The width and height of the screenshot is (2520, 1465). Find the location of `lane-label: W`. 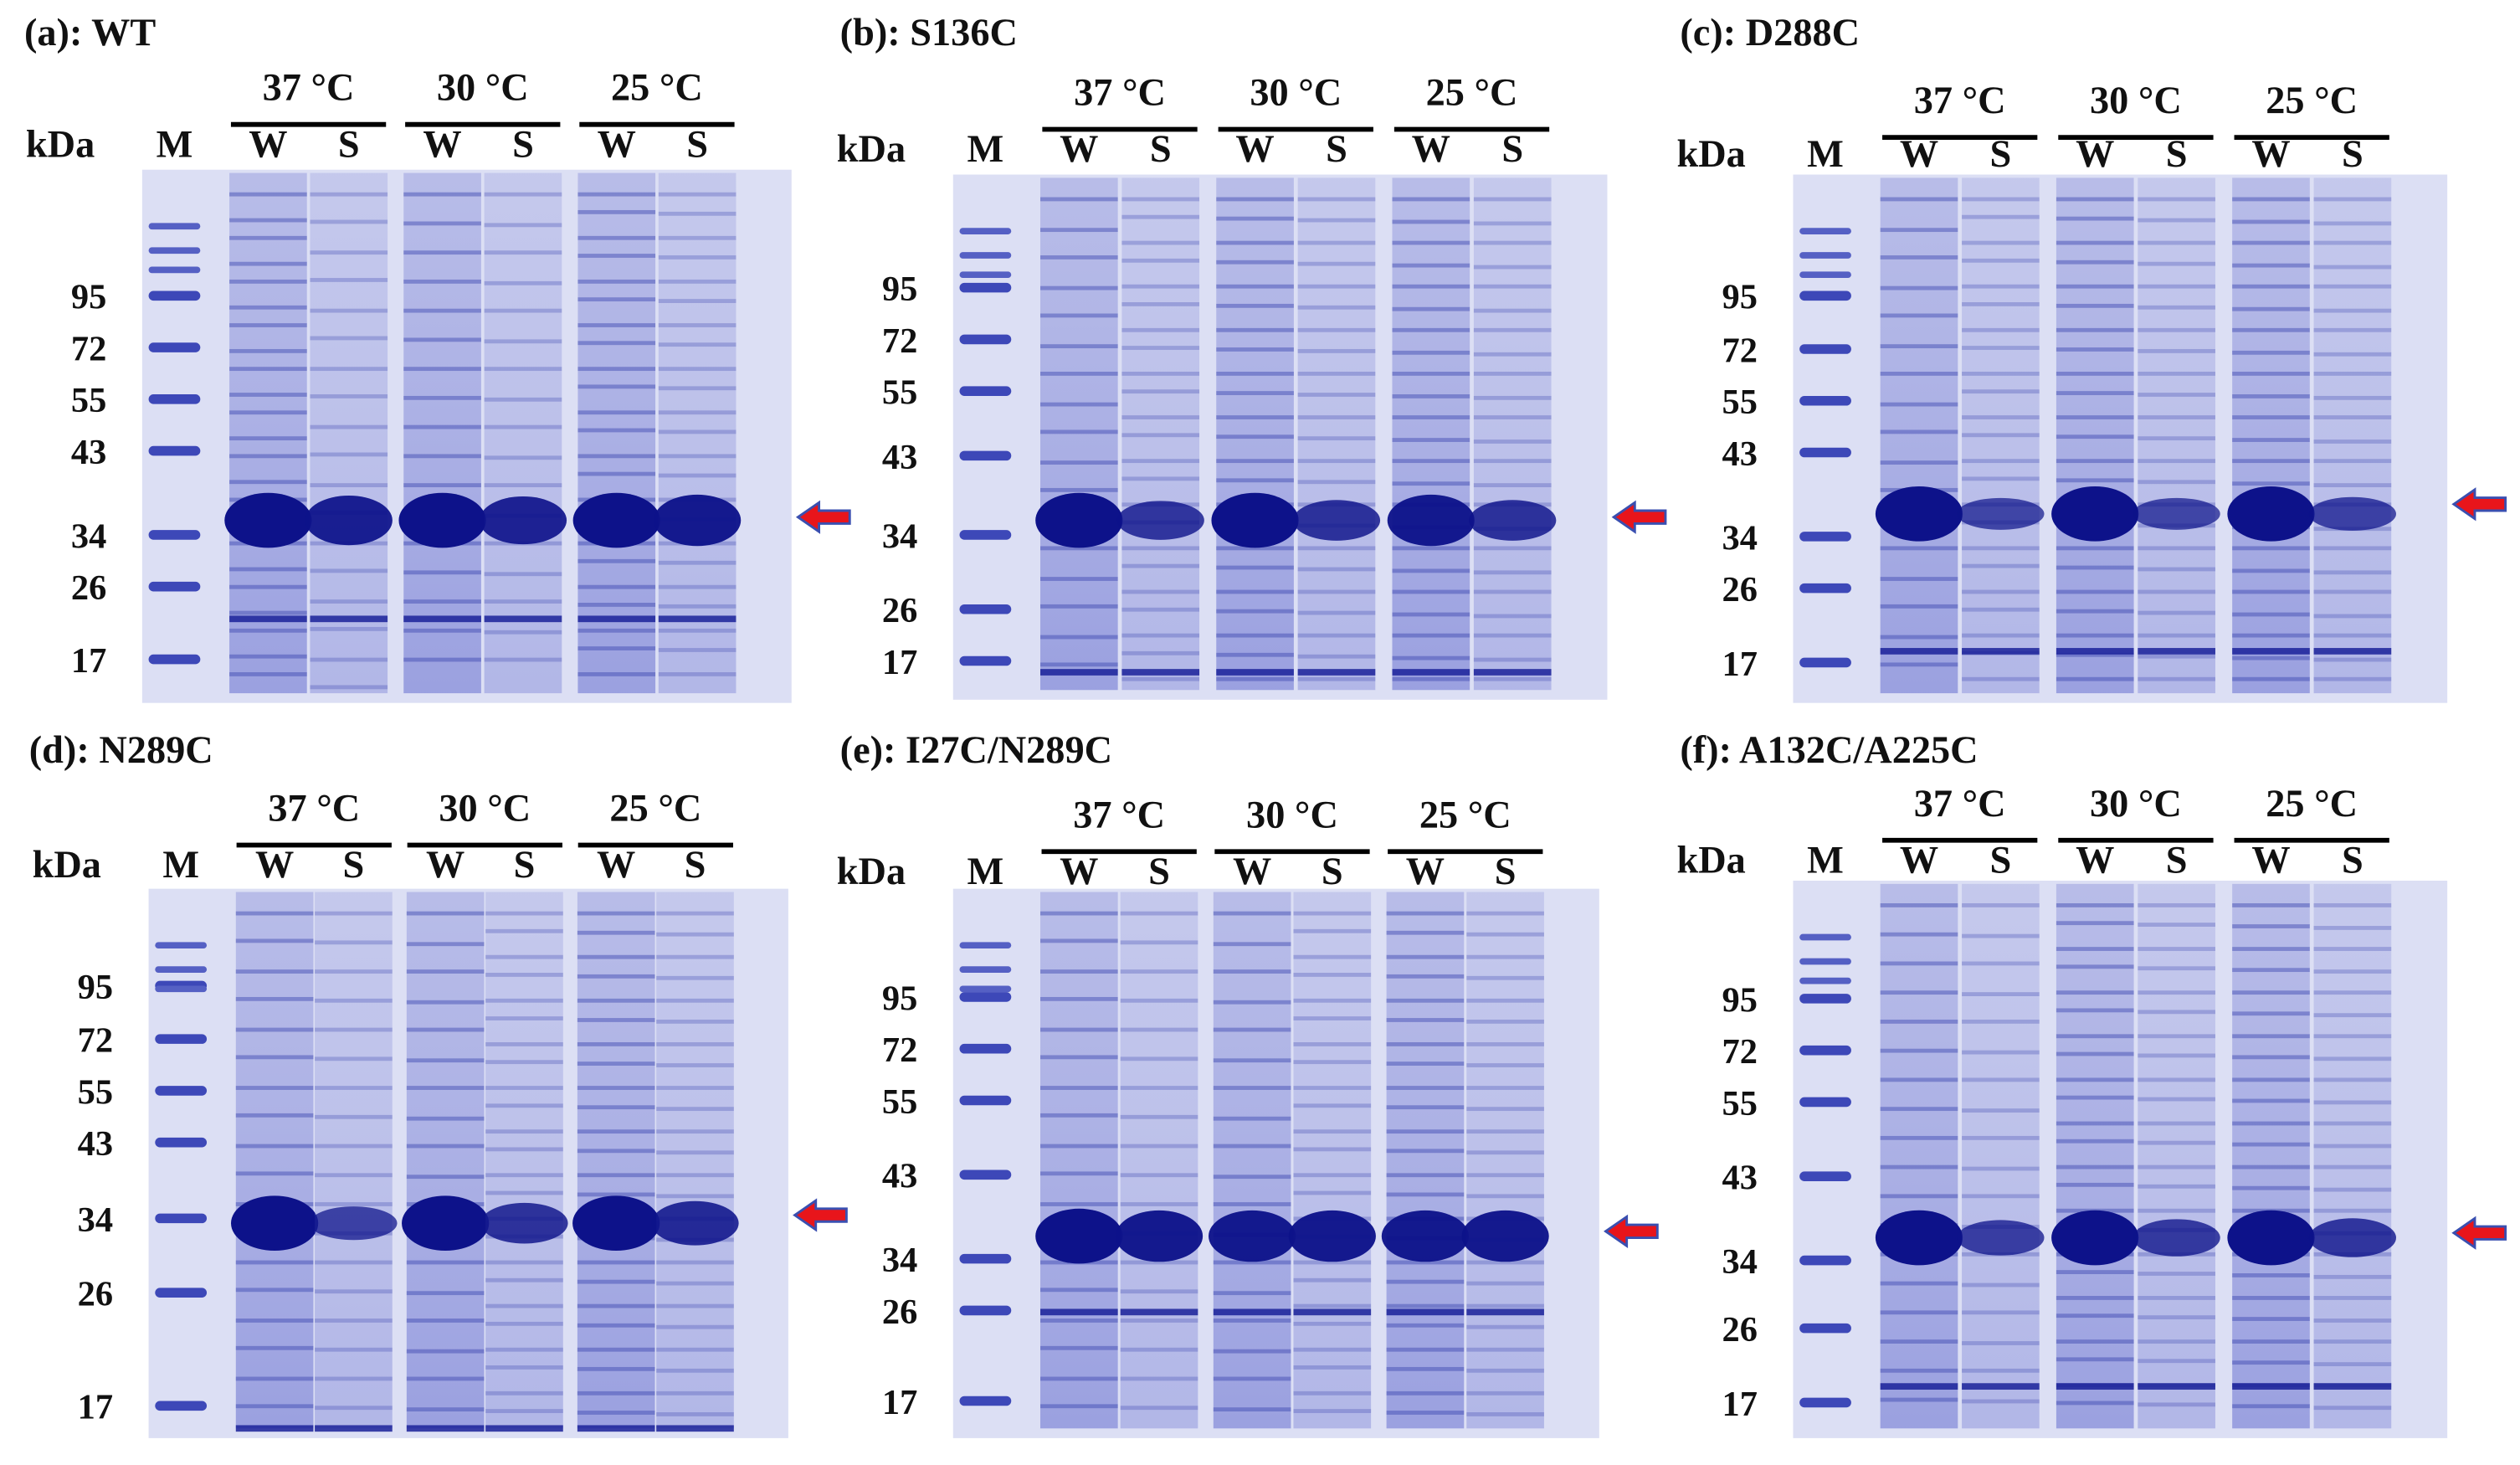

lane-label: W is located at coordinates (1079, 872).